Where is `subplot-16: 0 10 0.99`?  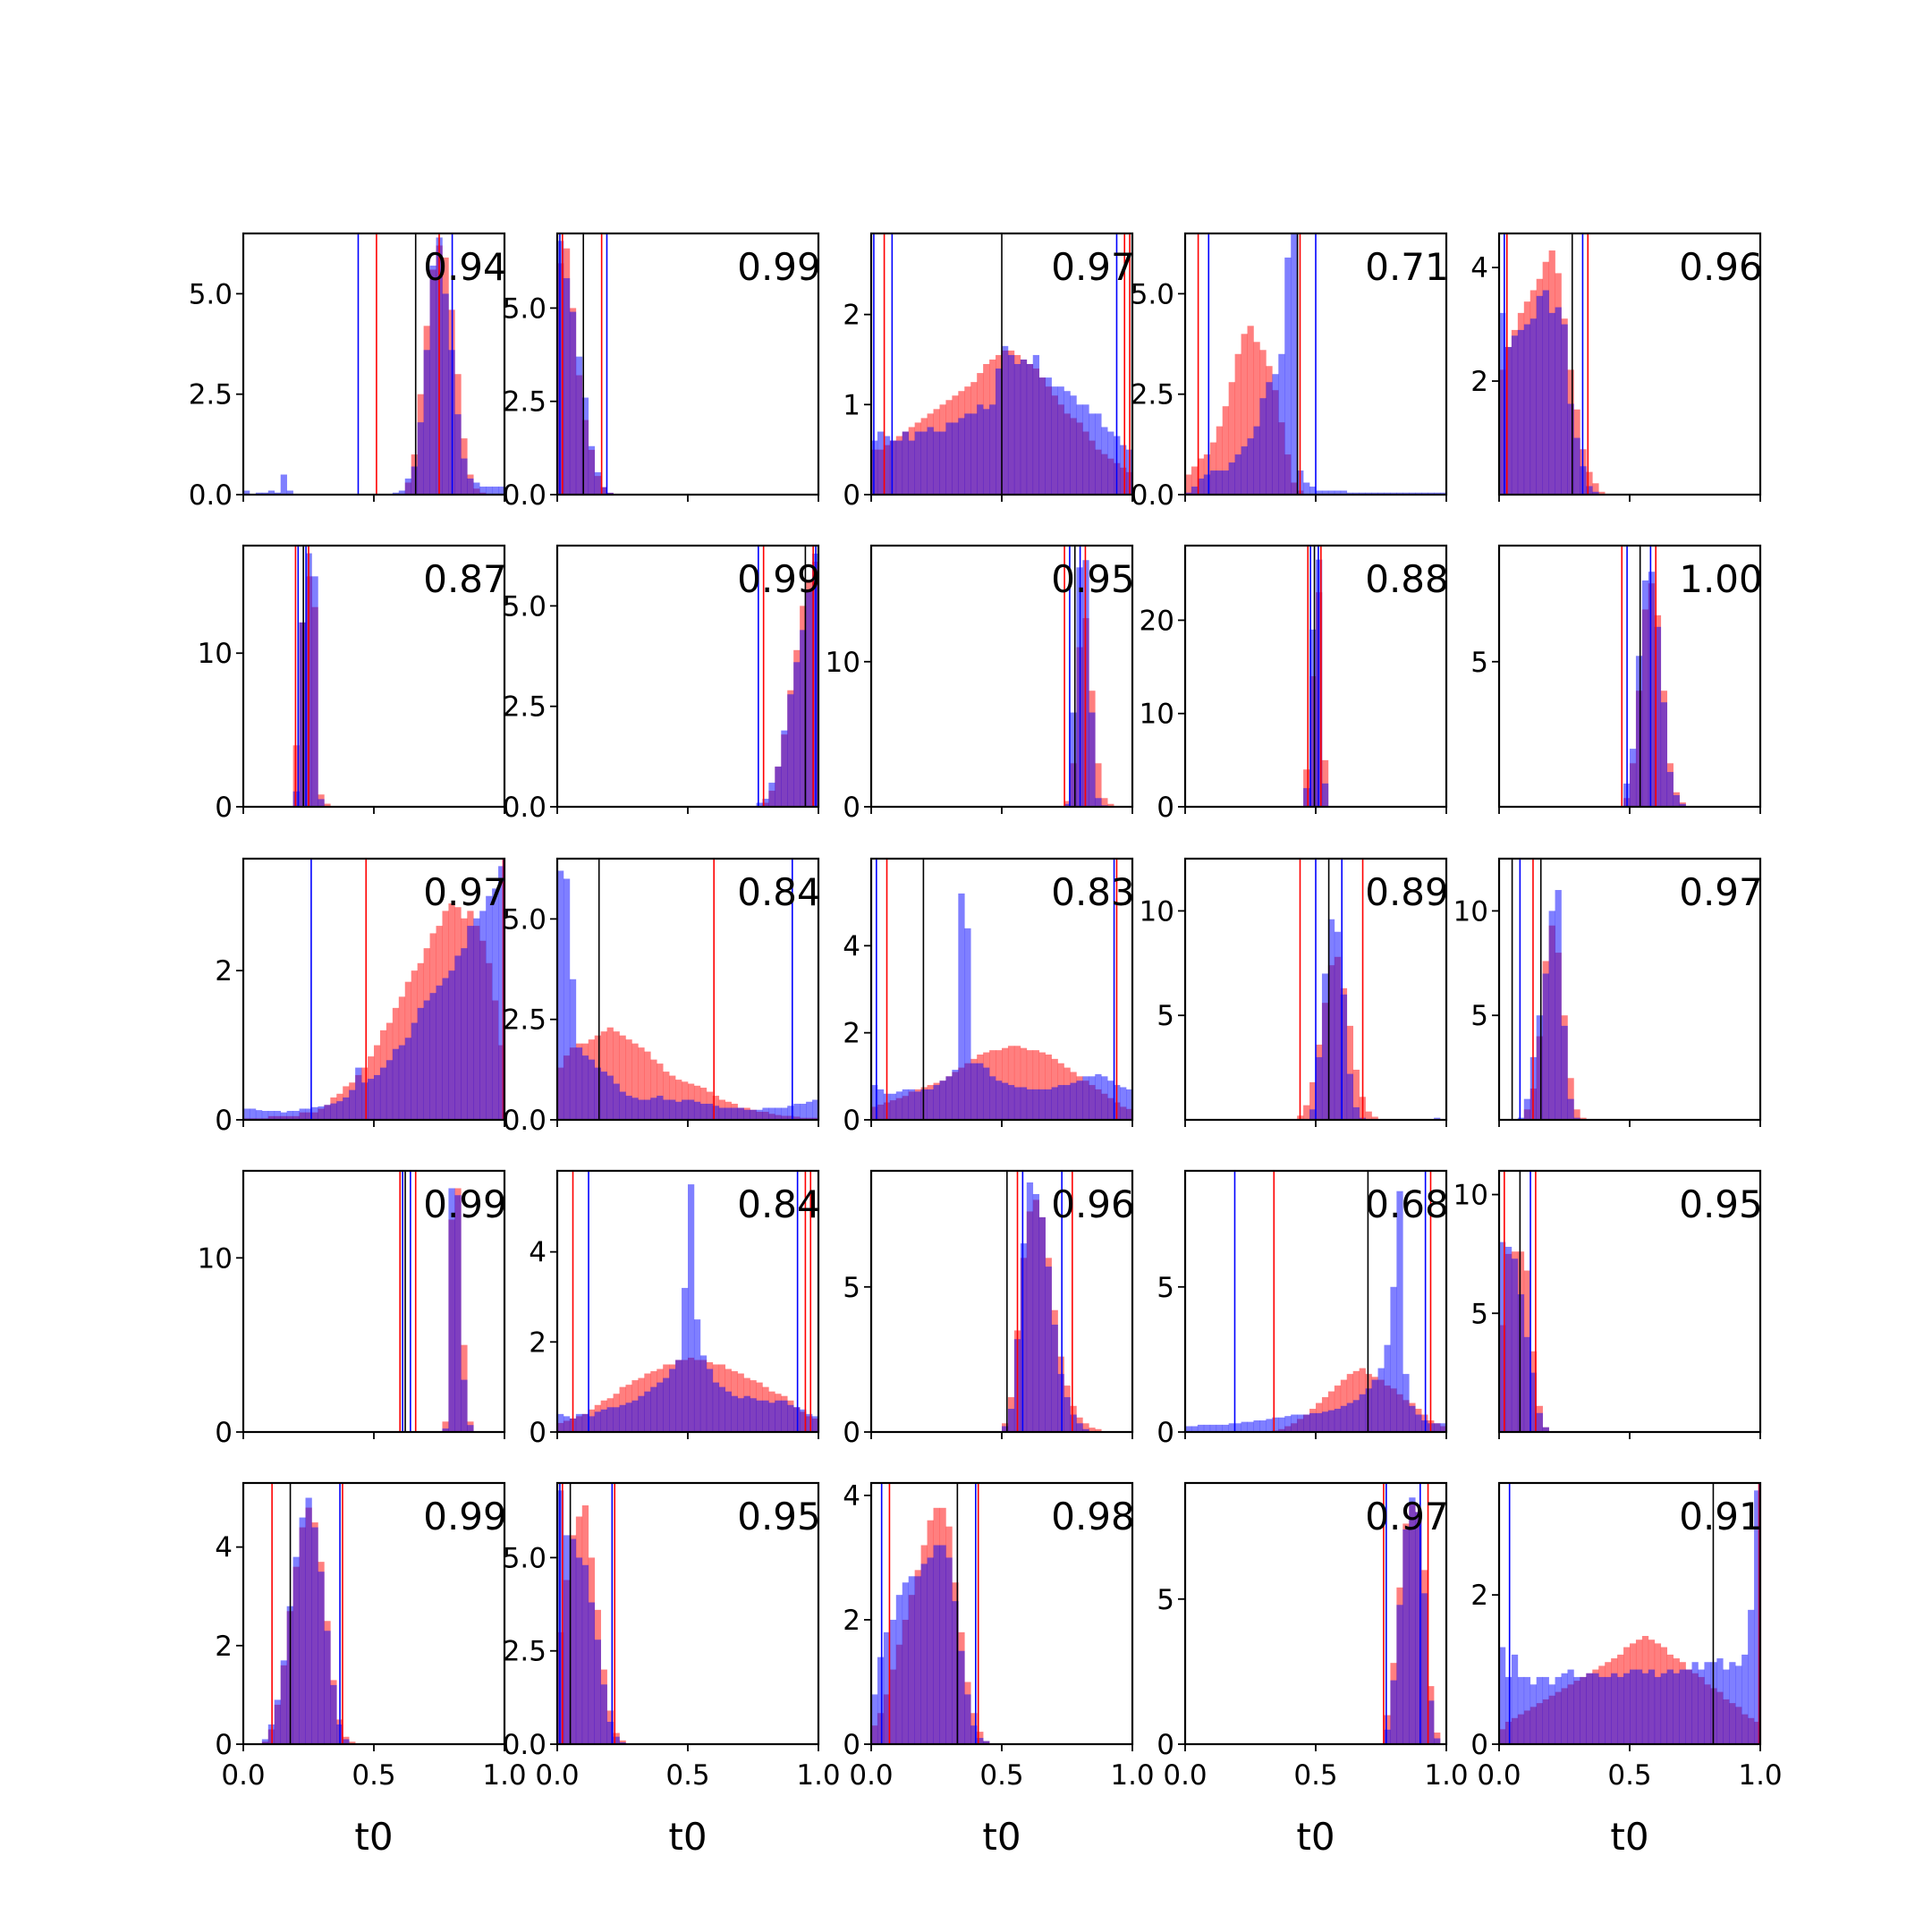
subplot-16: 0 10 0.99 is located at coordinates (352, 1309).